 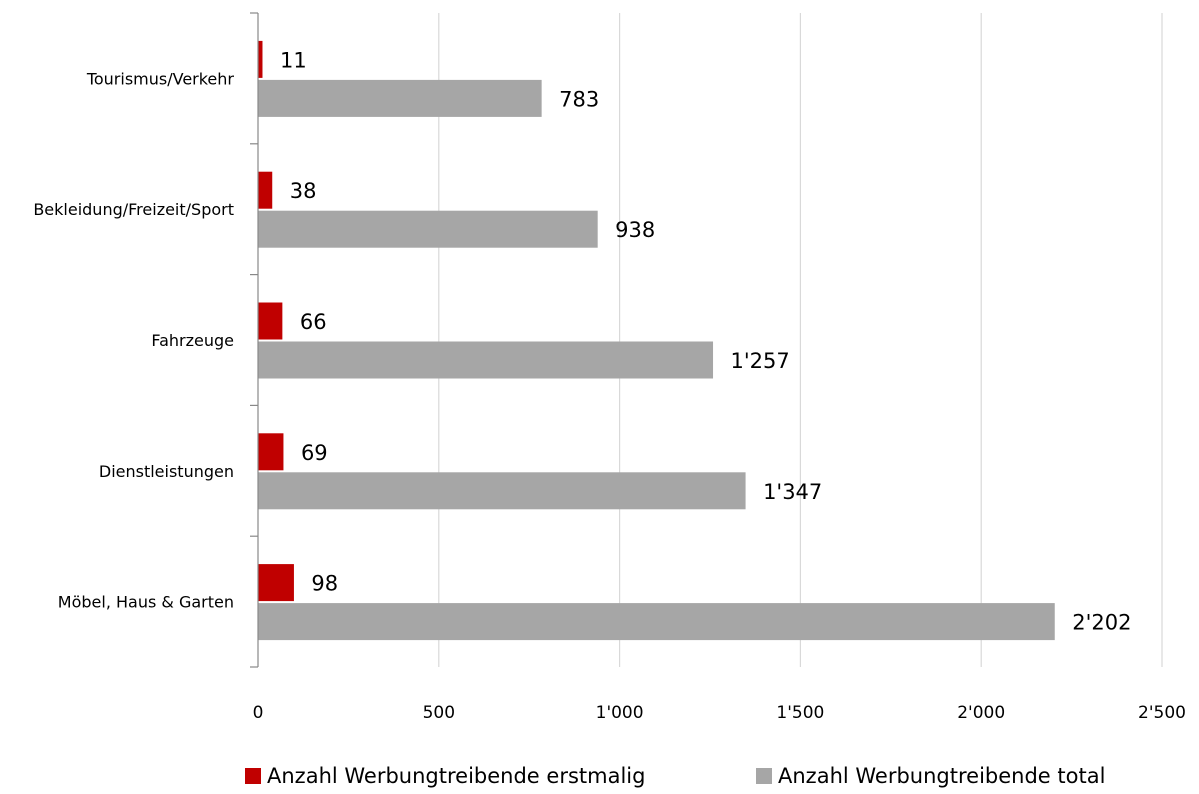 What do you see at coordinates (635, 230) in the screenshot?
I see `data-label: 938` at bounding box center [635, 230].